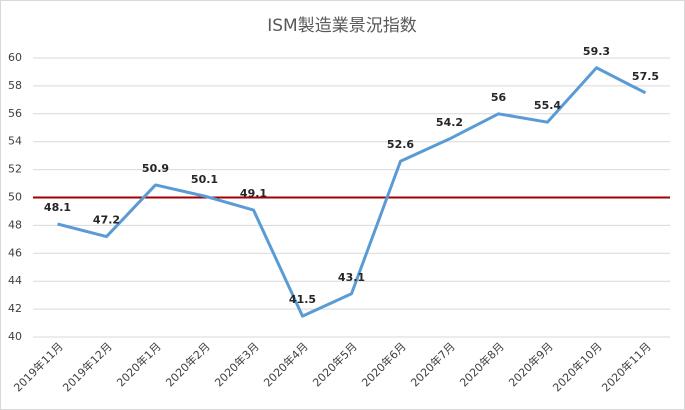  I want to click on data-label: 55.4, so click(547, 105).